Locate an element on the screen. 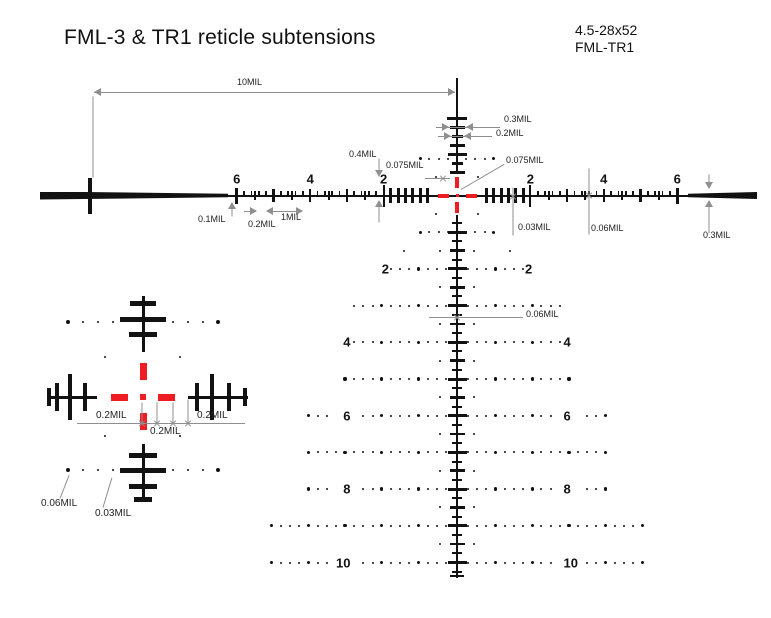 The image size is (771, 618). red-center-dash is located at coordinates (443, 195).